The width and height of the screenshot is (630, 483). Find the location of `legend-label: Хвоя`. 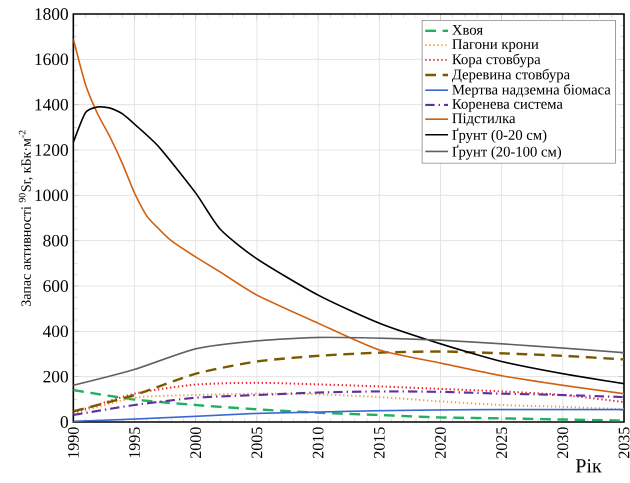

legend-label: Хвоя is located at coordinates (467, 30).